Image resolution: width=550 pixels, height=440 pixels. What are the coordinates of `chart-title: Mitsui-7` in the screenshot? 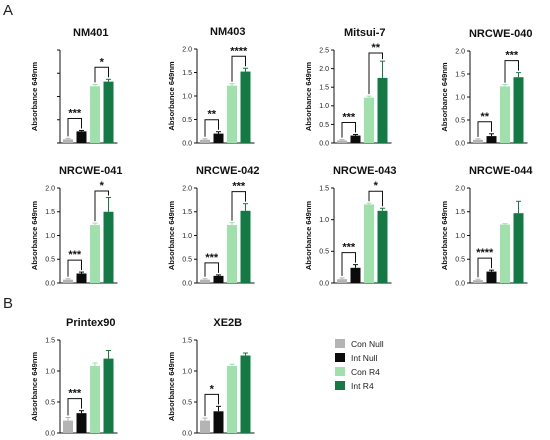 It's located at (365, 33).